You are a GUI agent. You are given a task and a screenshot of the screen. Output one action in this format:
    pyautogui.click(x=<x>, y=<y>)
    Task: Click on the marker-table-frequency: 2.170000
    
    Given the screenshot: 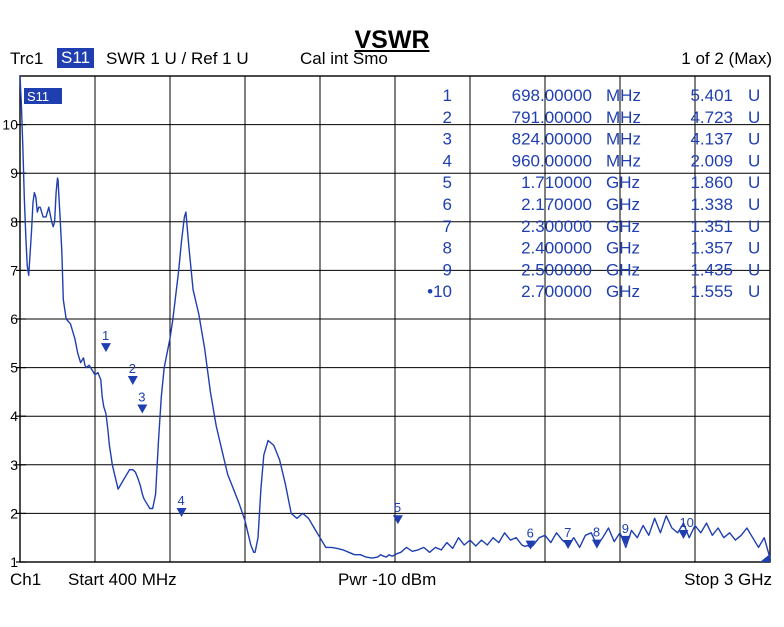 What is the action you would take?
    pyautogui.click(x=556, y=204)
    